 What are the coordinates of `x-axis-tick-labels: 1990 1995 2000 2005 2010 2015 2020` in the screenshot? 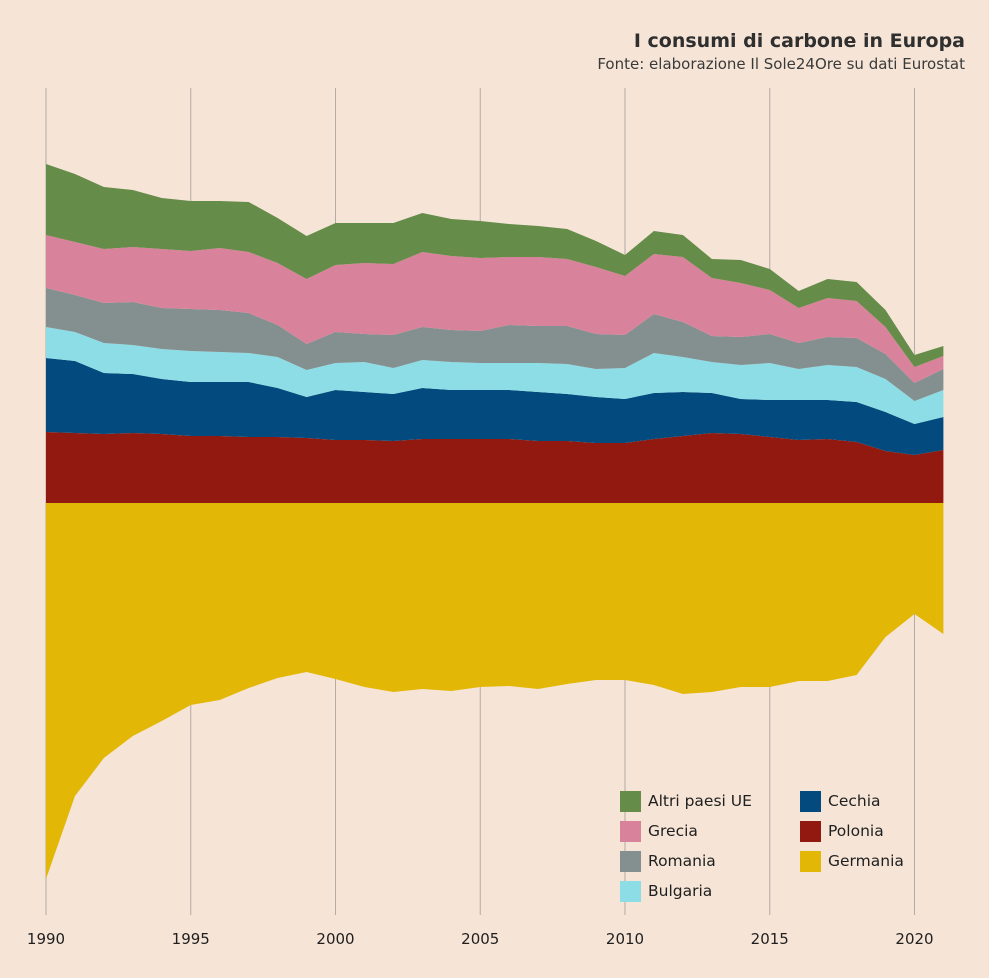 It's located at (480, 939).